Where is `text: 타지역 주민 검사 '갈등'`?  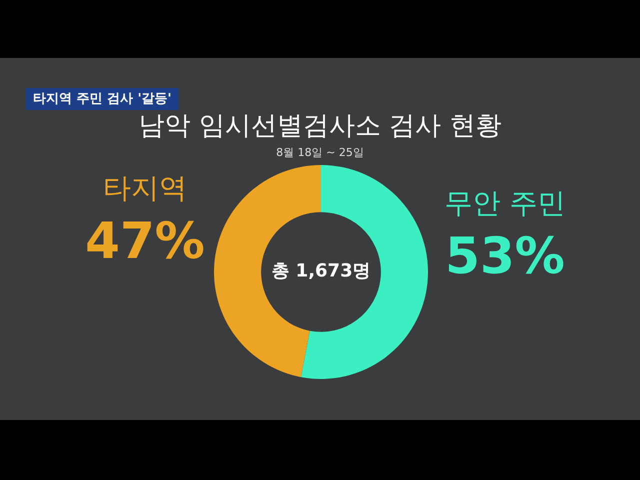 text: 타지역 주민 검사 '갈등' is located at coordinates (102, 98).